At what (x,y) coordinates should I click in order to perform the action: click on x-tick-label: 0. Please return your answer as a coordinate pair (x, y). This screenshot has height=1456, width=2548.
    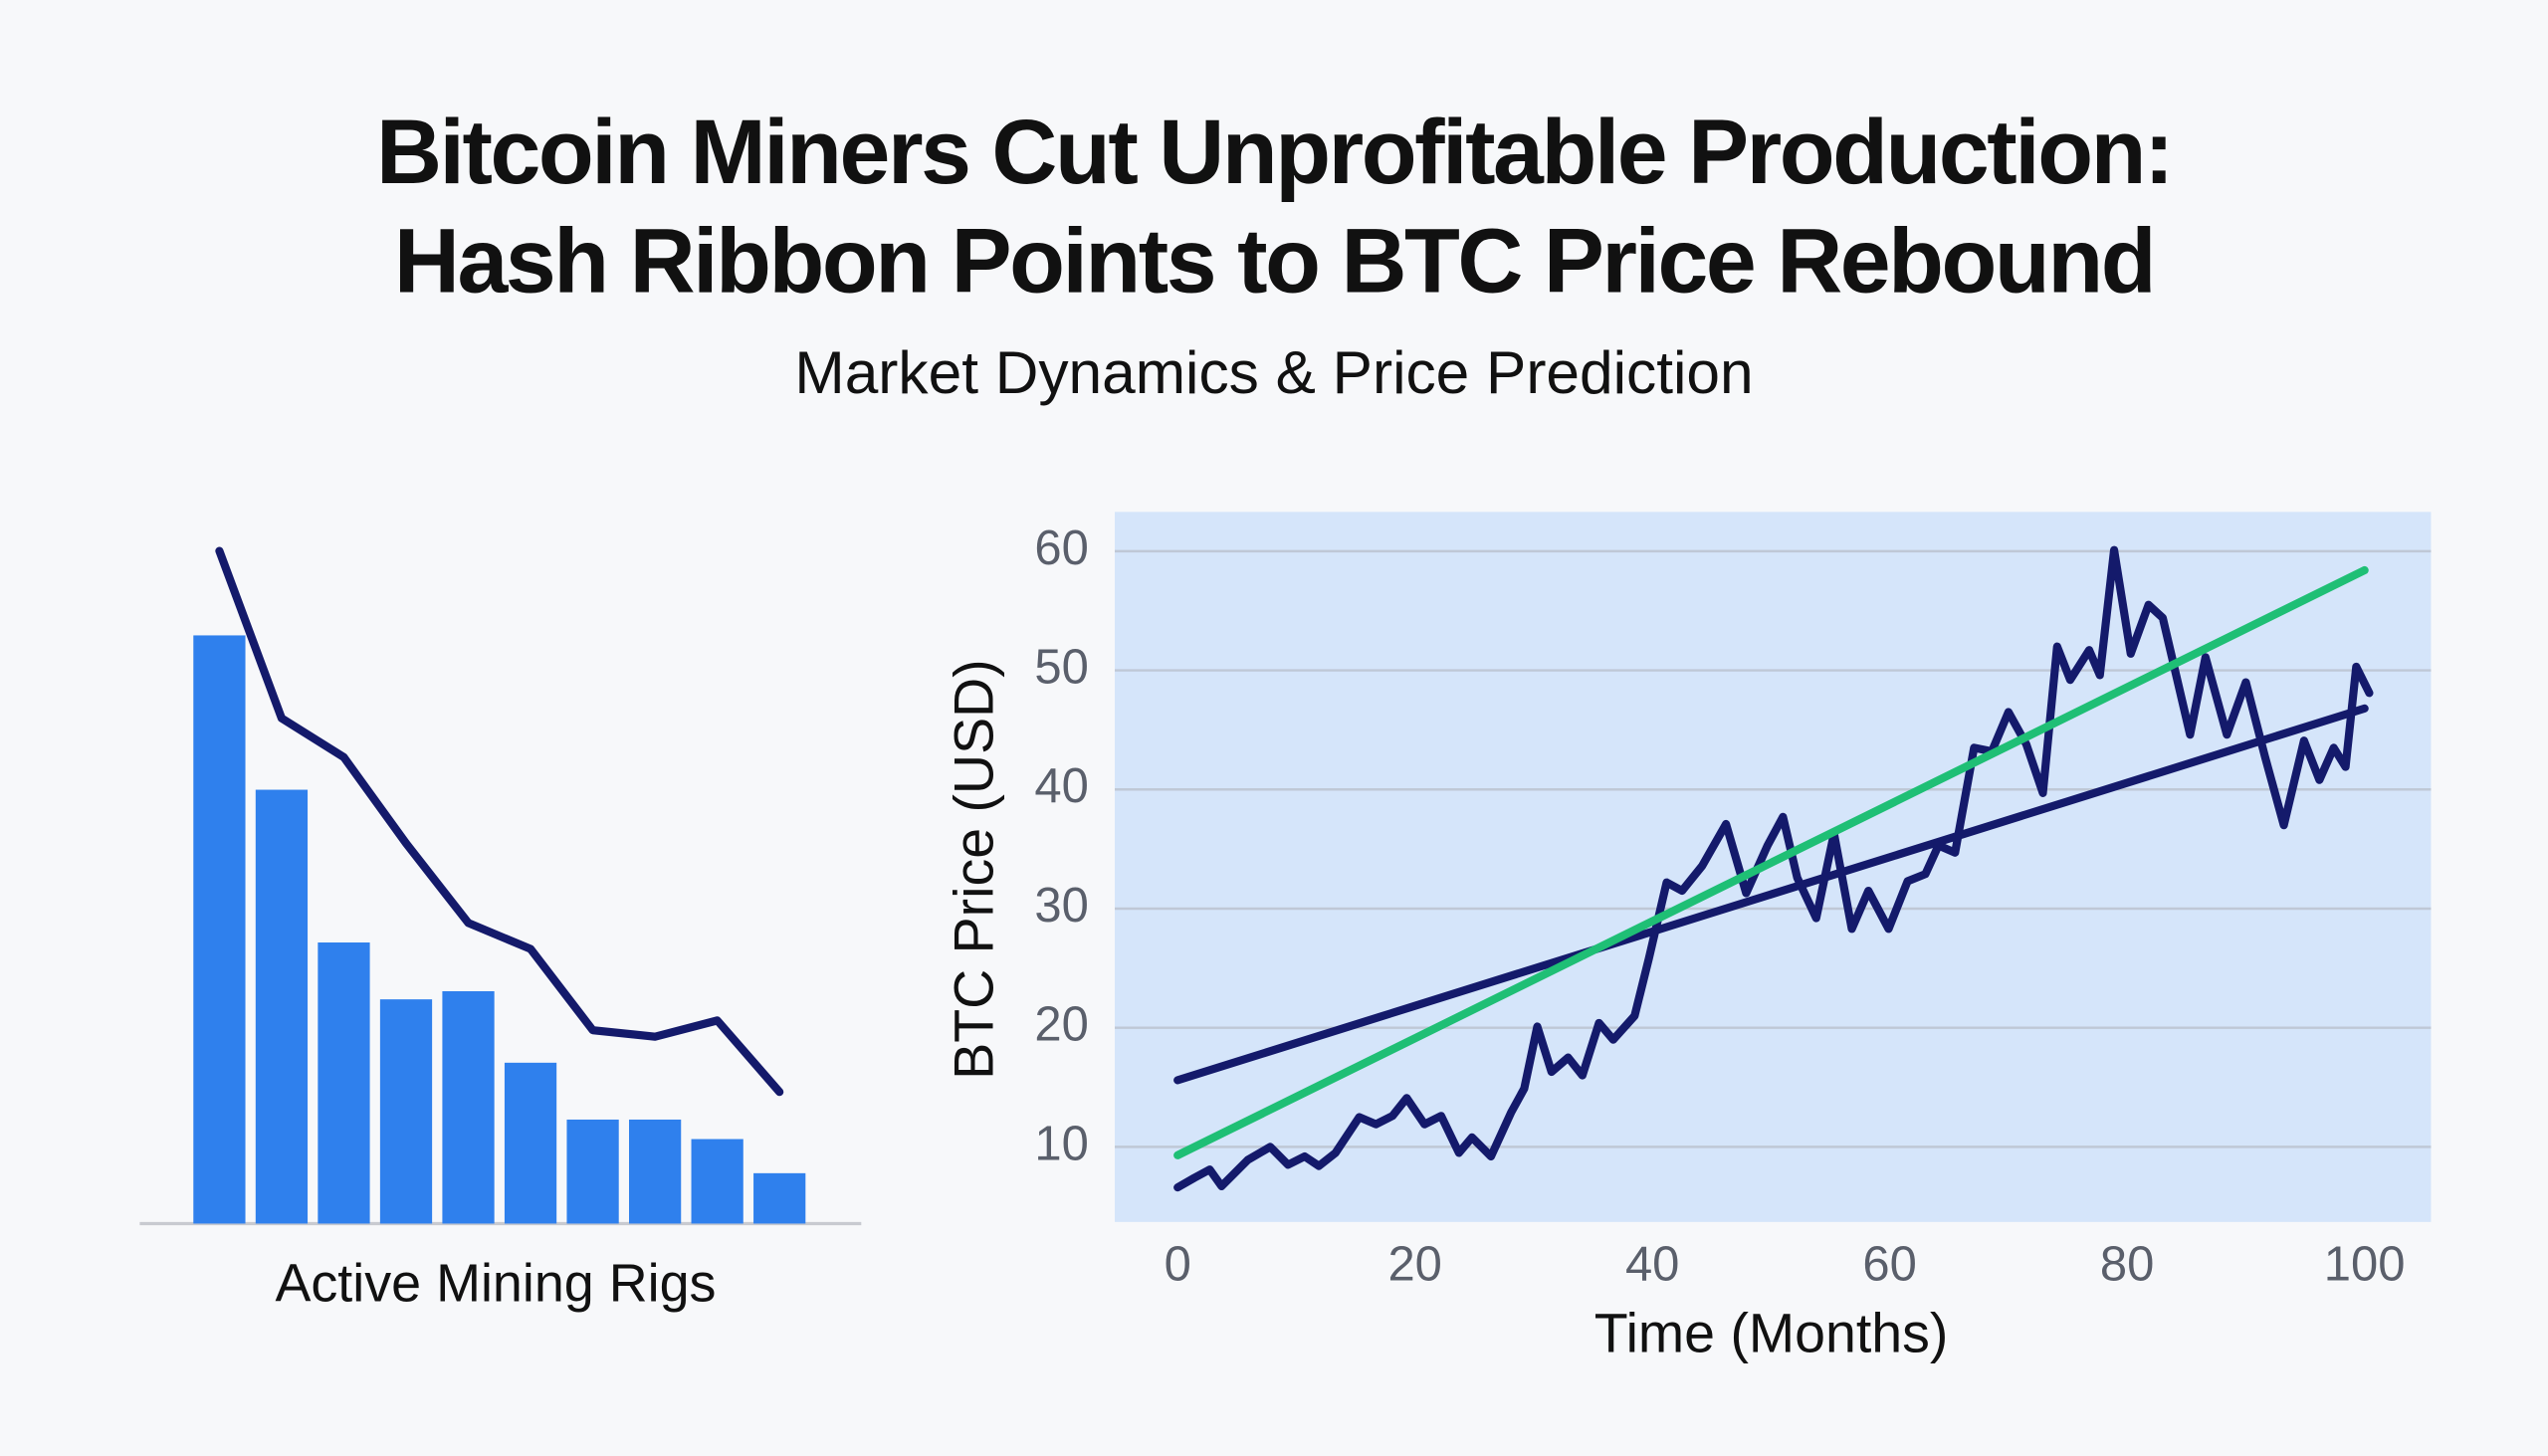
    Looking at the image, I should click on (1178, 1264).